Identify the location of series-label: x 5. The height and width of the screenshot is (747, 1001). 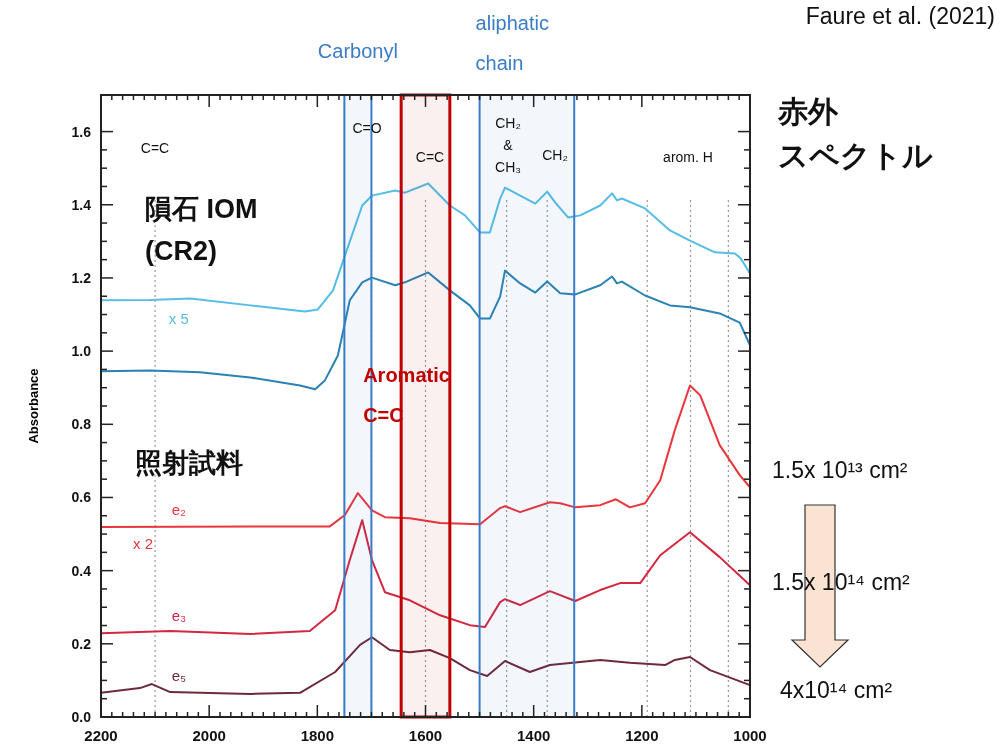
(178, 319).